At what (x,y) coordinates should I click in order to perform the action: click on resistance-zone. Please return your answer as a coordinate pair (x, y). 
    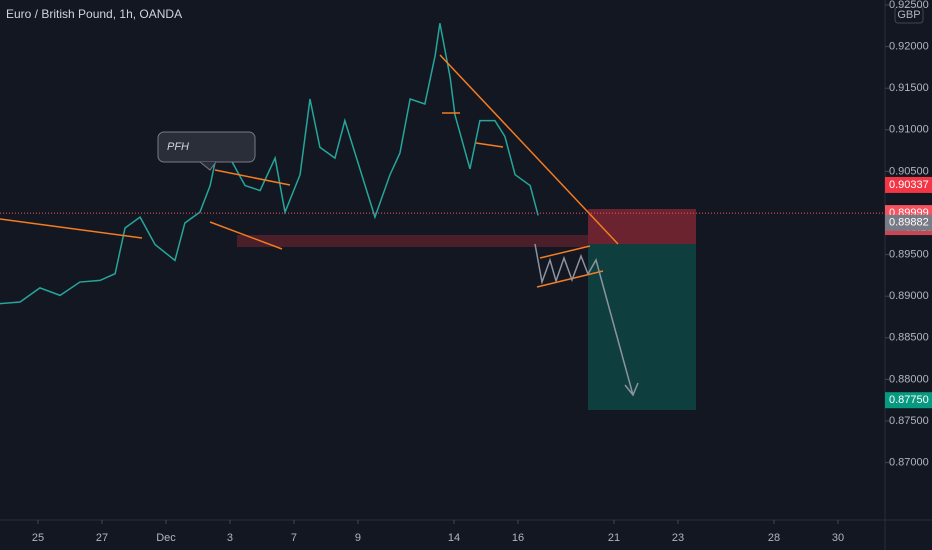
    Looking at the image, I should click on (412, 241).